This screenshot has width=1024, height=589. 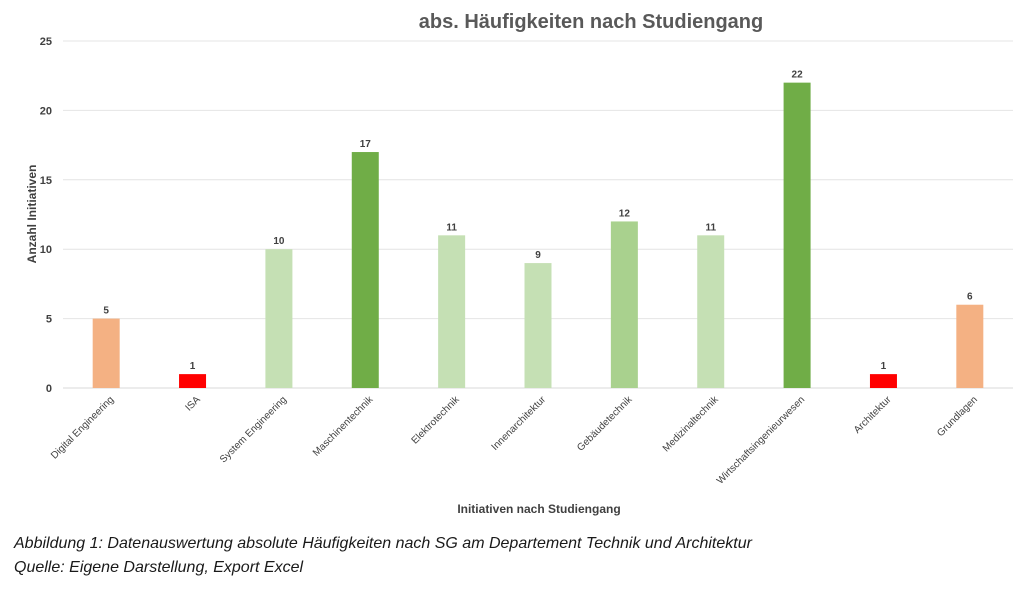 I want to click on x-axis-title: Initiativen nach Studiengang, so click(x=538, y=509).